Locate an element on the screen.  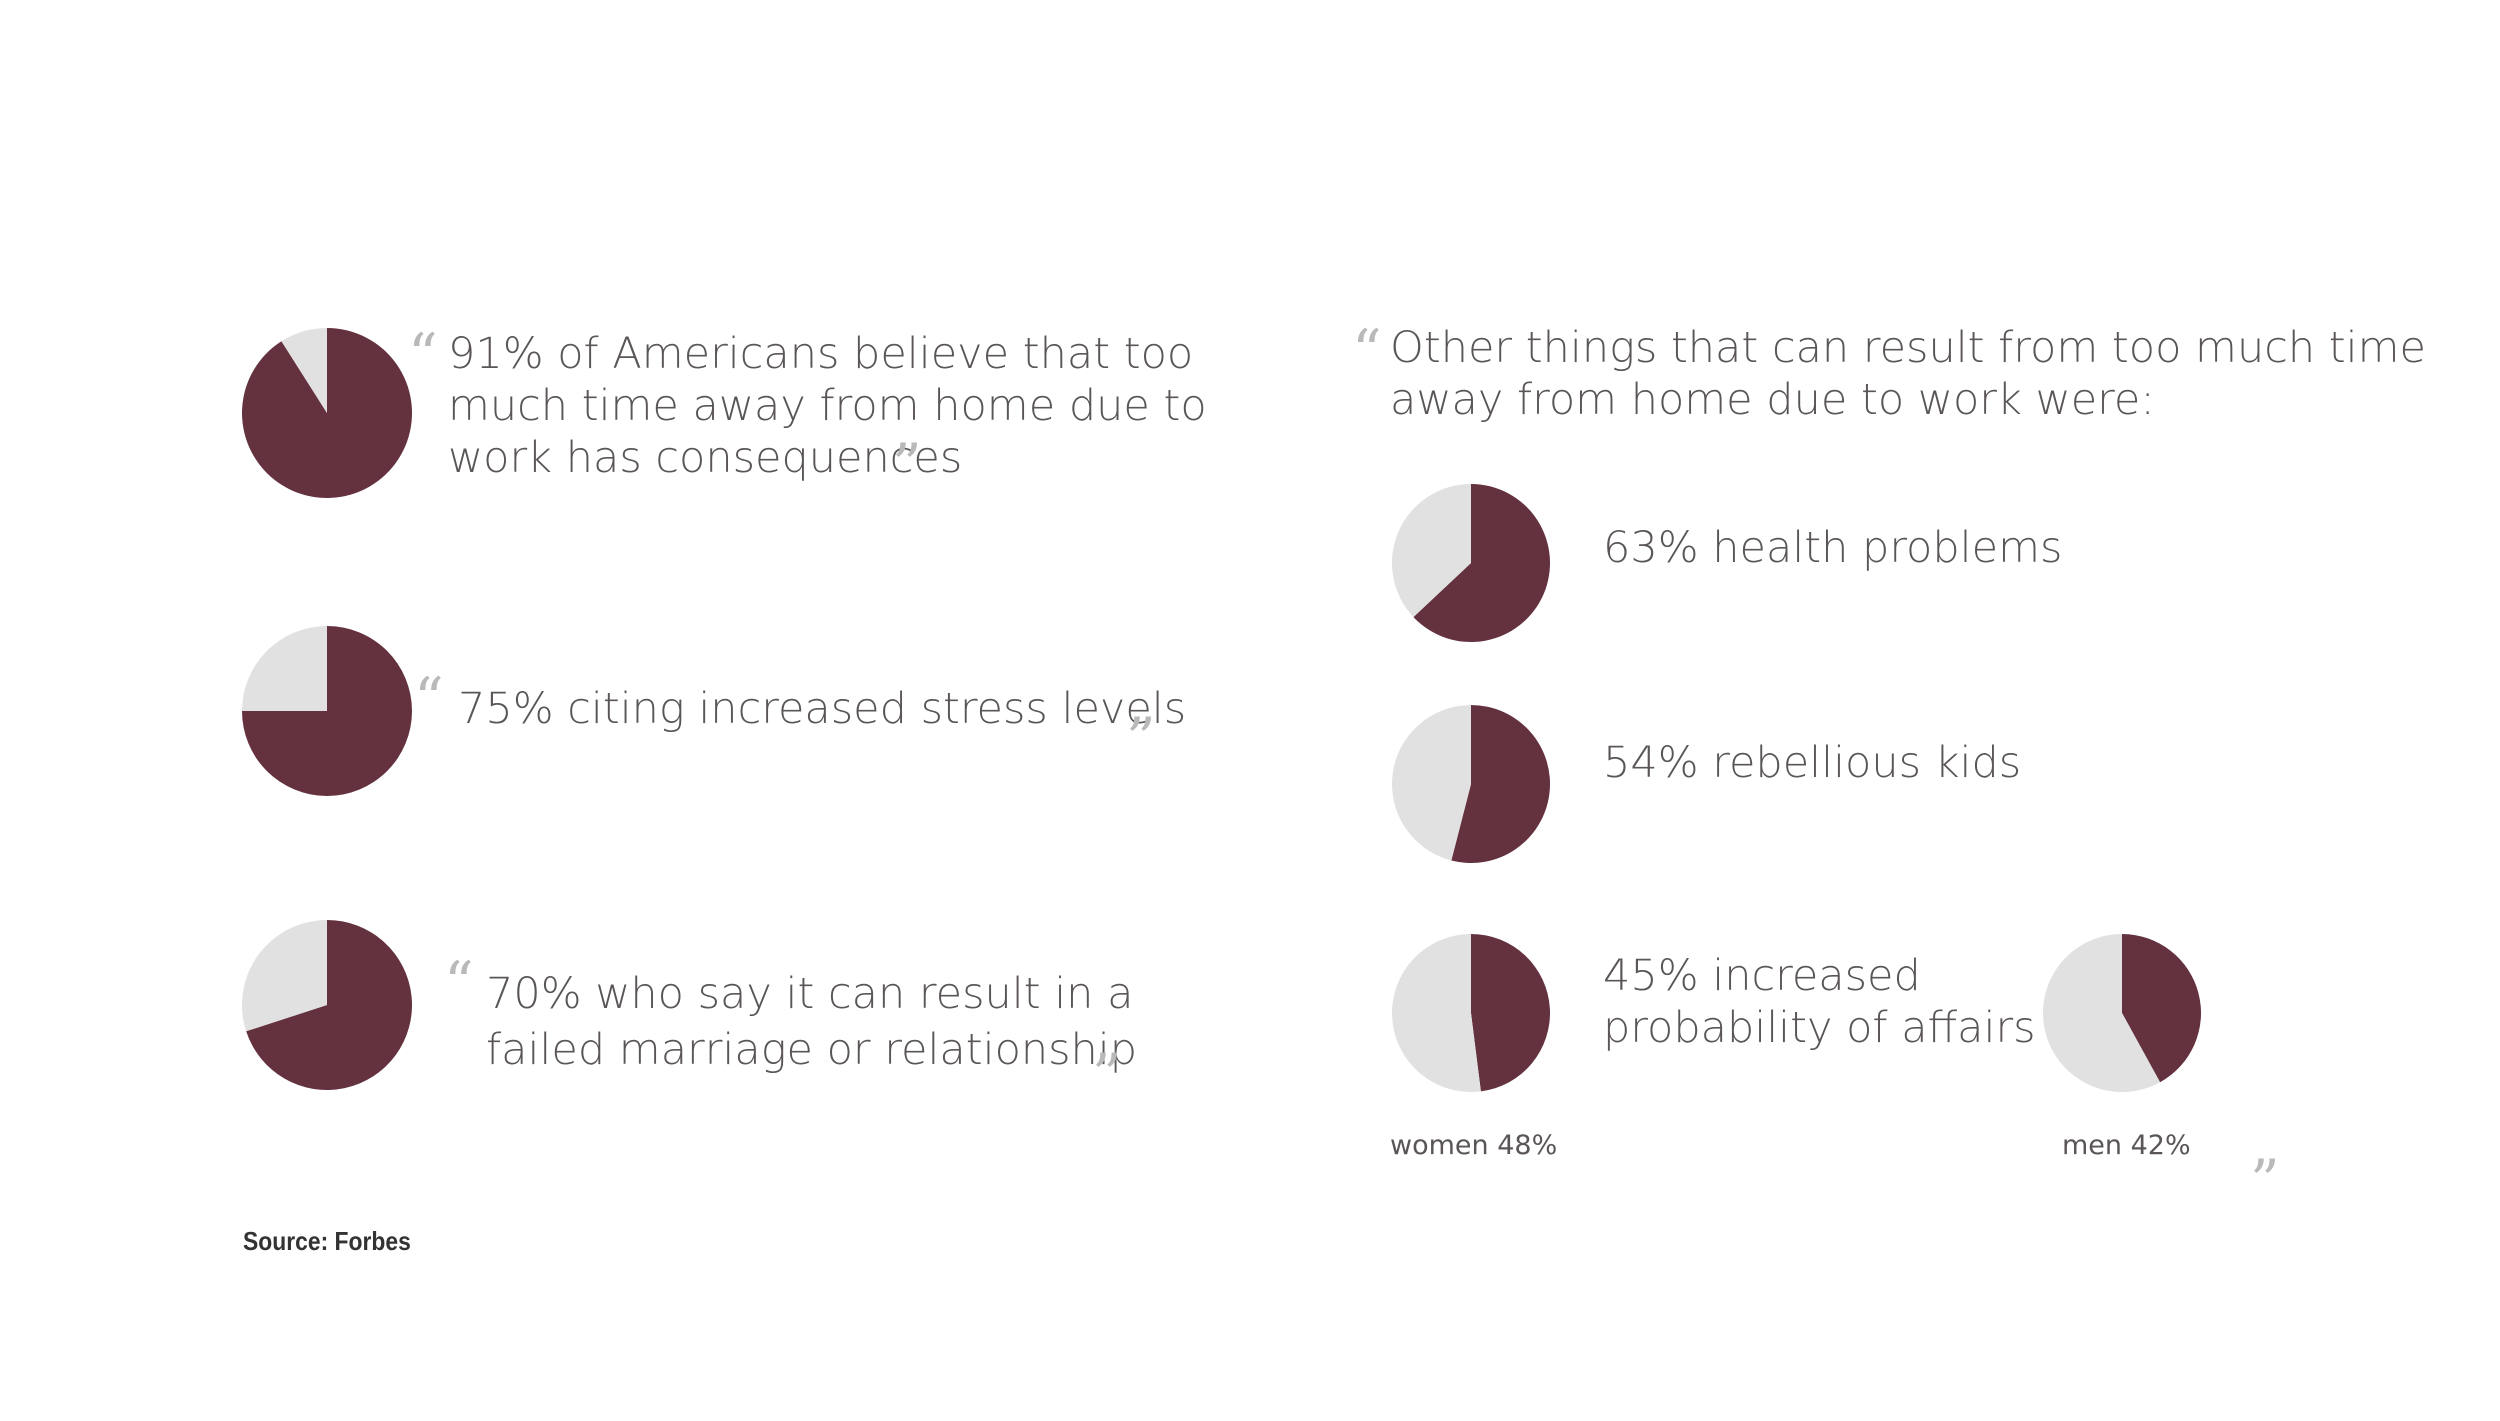
stat-marriage-line1: 70% who say it can result in a is located at coordinates (810, 994).